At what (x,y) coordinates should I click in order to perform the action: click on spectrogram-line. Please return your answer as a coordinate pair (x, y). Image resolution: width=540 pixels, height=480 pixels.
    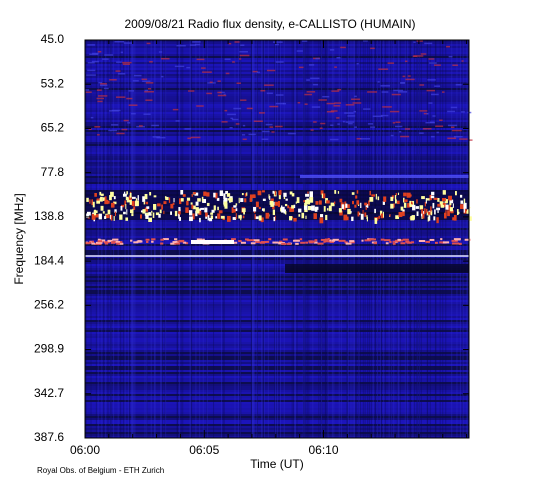
    Looking at the image, I should click on (277, 256).